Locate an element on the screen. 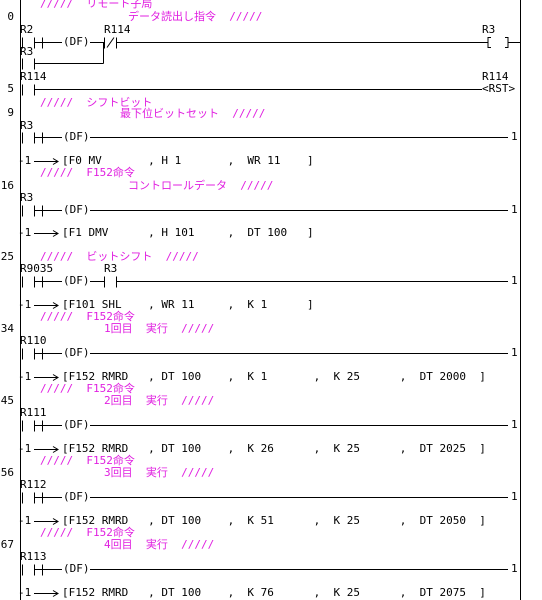 Image resolution: width=542 pixels, height=600 pixels. contact-nc-mark is located at coordinates (110, 42).